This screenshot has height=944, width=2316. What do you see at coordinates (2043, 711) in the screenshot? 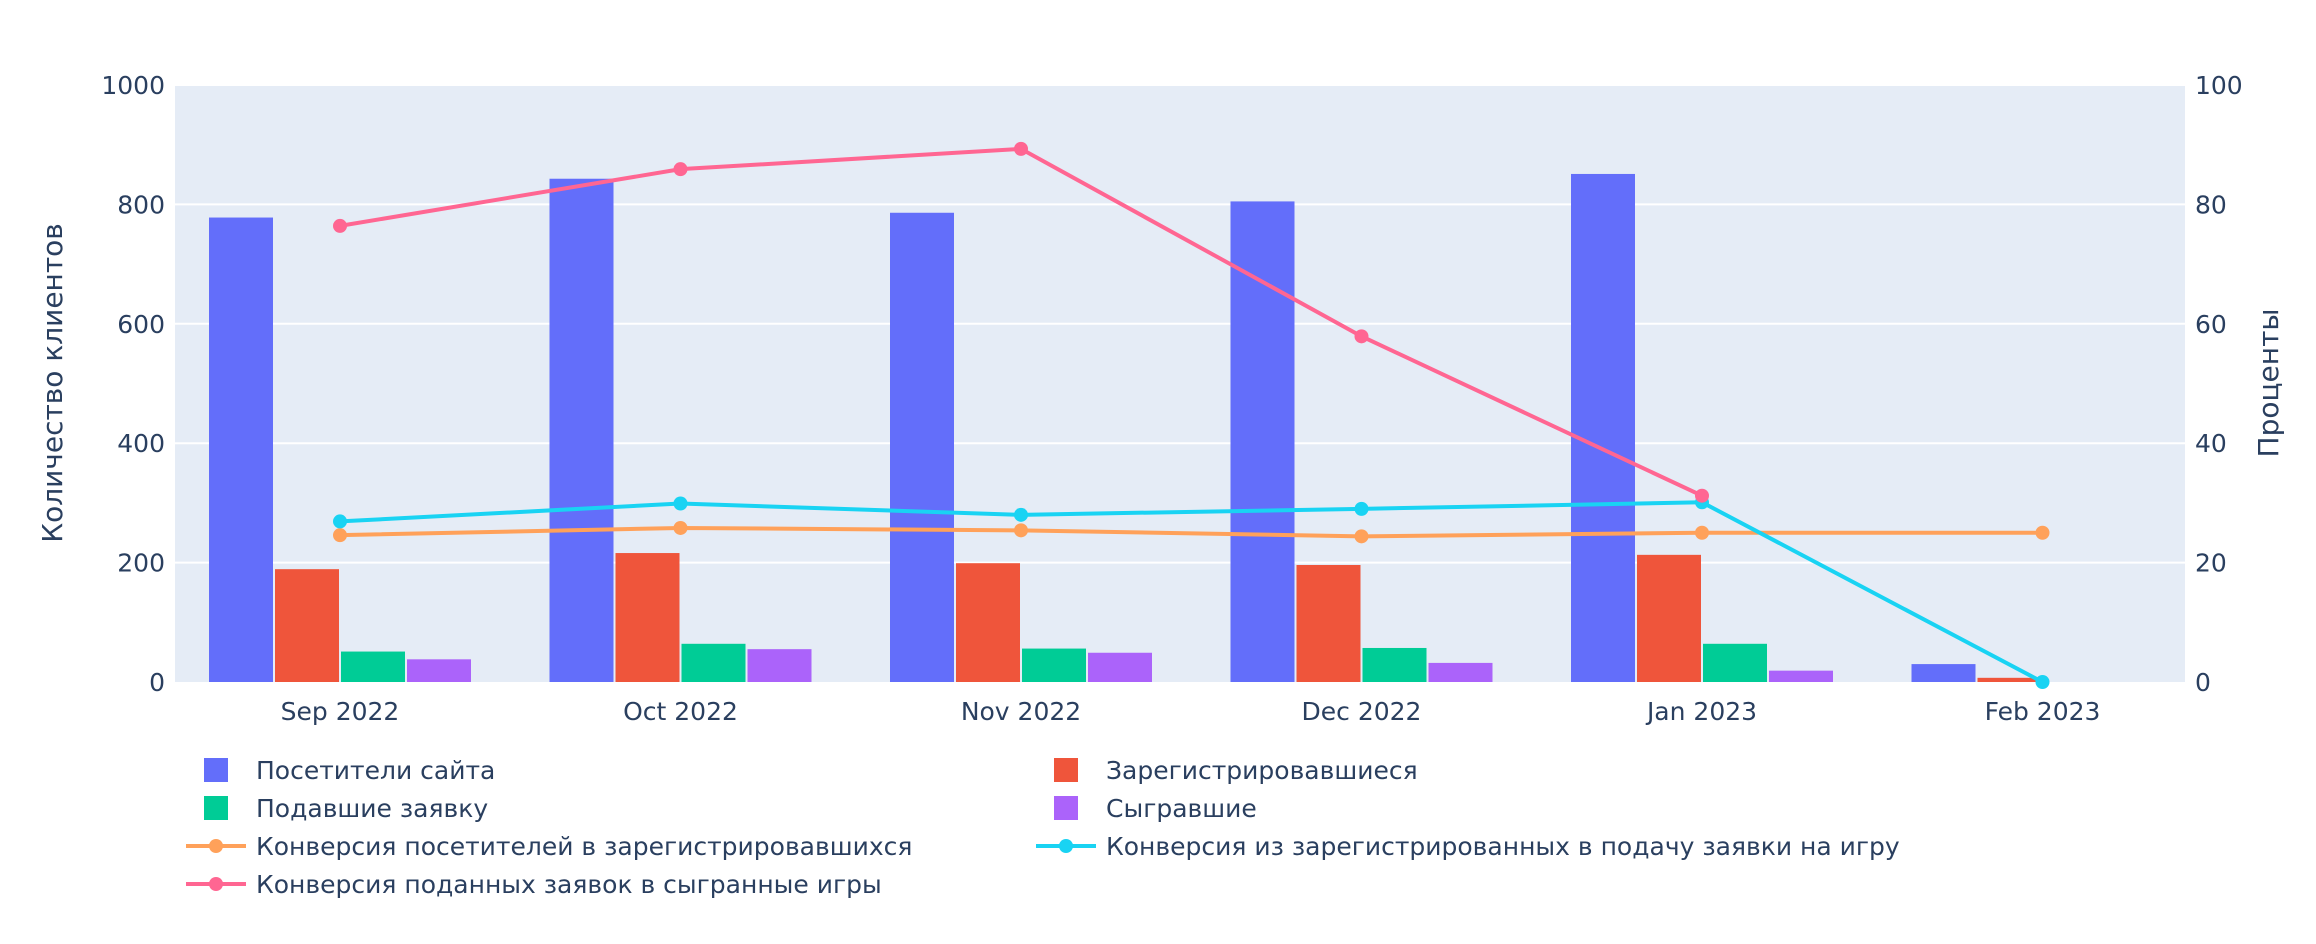
I see `x-tick-label: Feb 2023` at bounding box center [2043, 711].